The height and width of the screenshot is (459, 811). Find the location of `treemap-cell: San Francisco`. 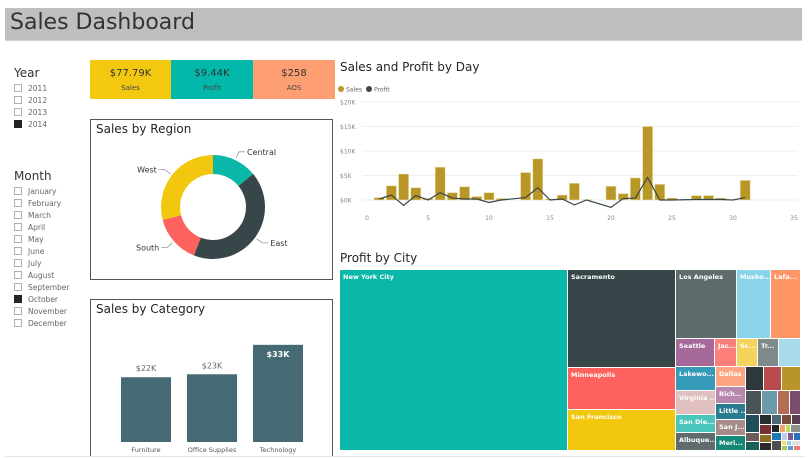

treemap-cell: San Francisco is located at coordinates (622, 430).